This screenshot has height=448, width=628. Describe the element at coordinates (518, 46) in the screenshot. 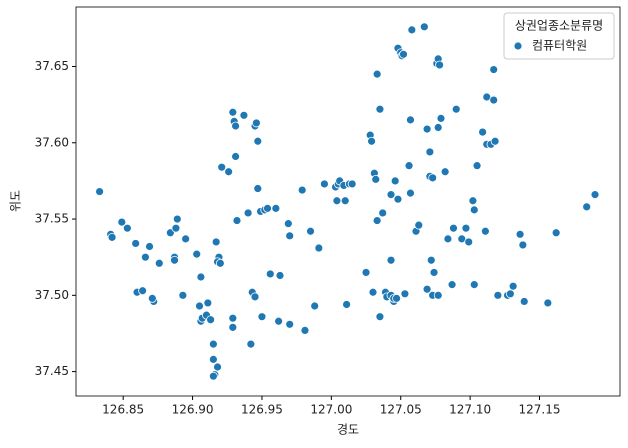

I see `legend-marker` at that location.